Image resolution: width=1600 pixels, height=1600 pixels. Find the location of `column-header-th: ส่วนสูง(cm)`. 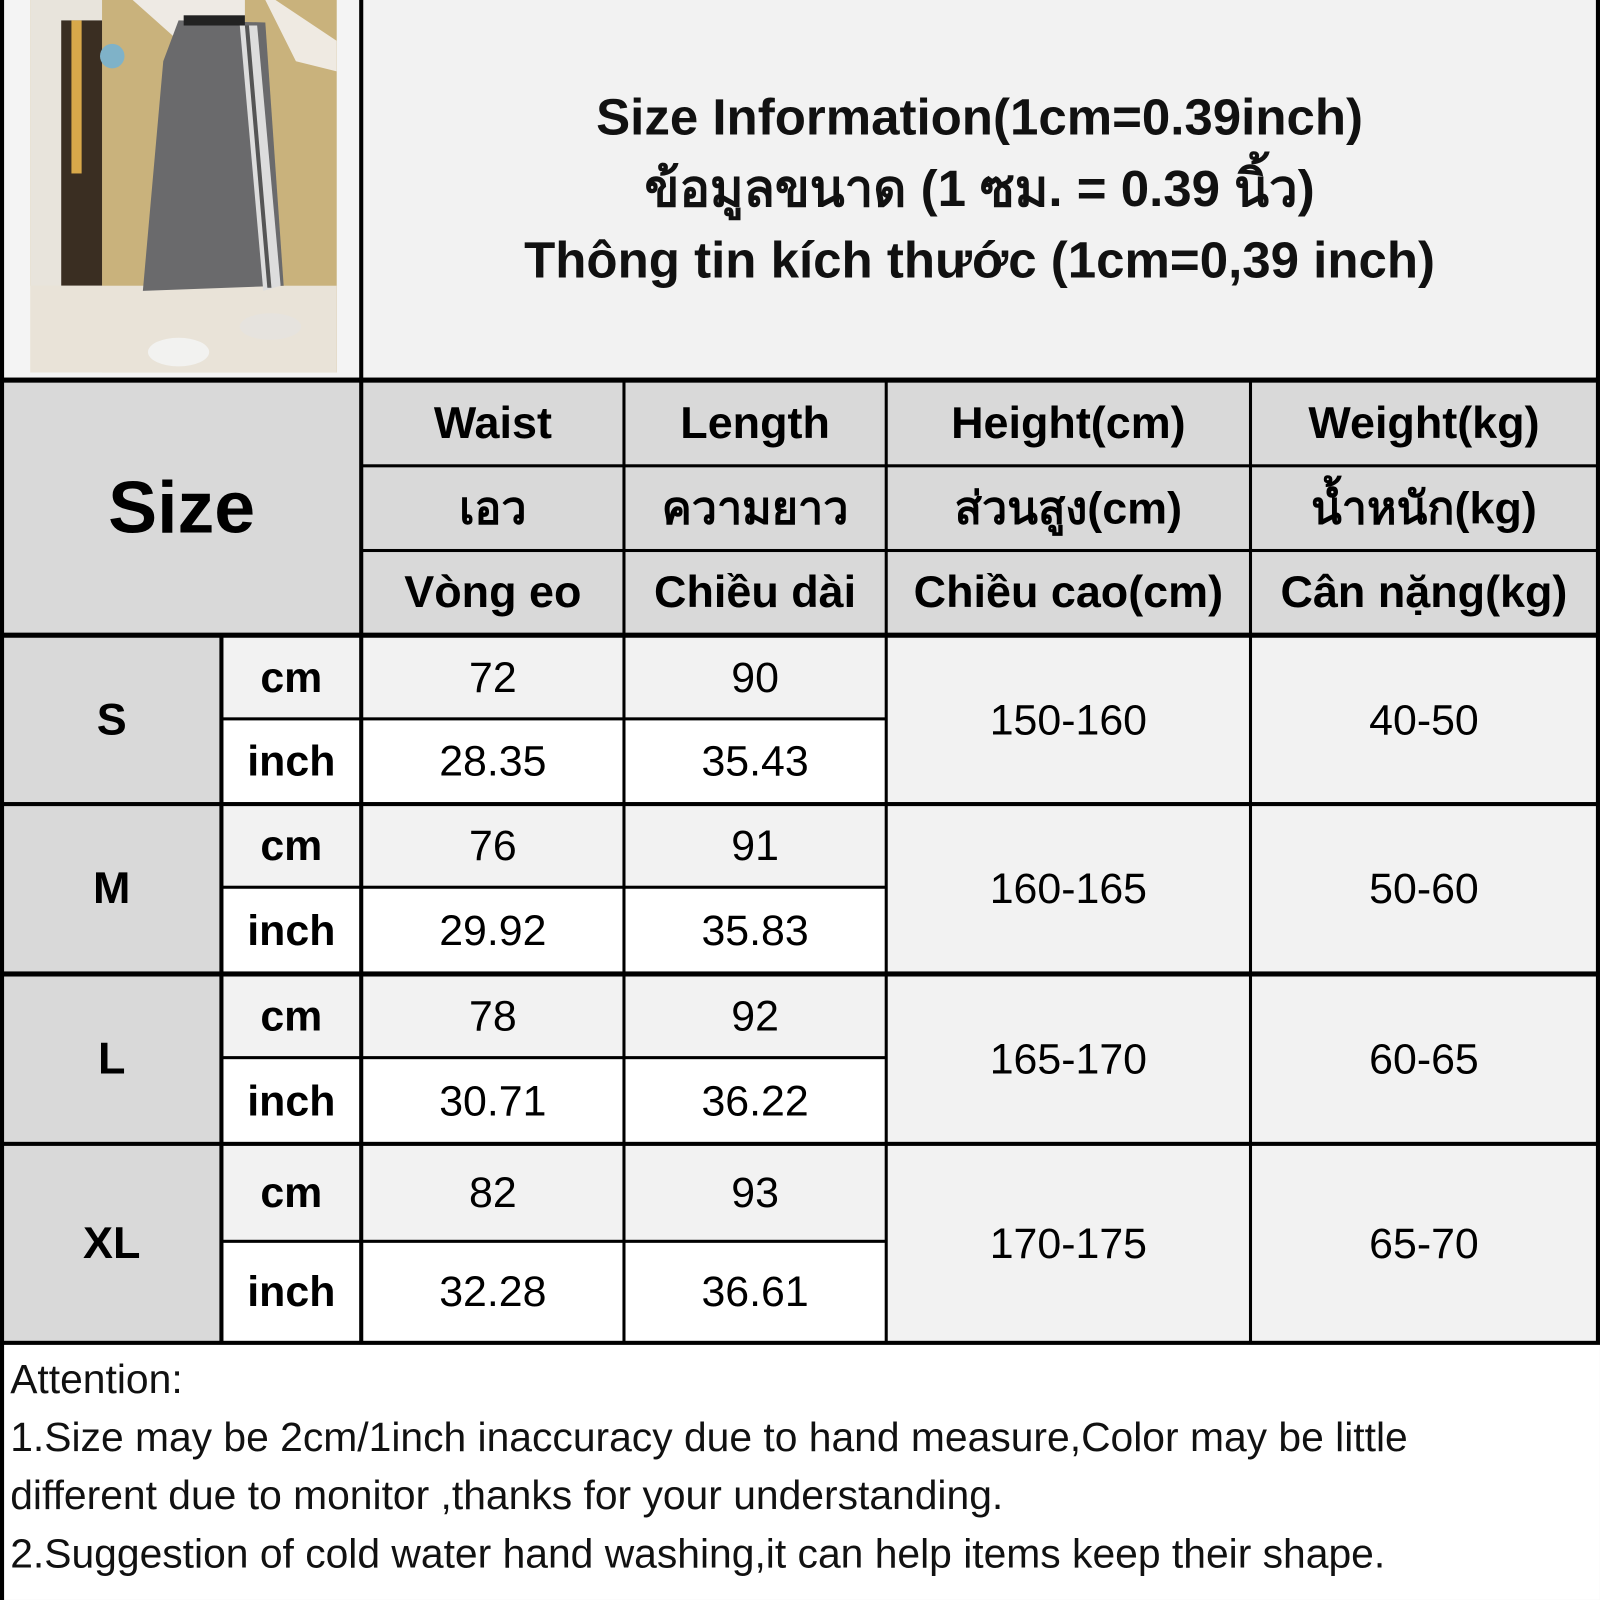

column-header-th: ส่วนสูง(cm) is located at coordinates (1068, 508).